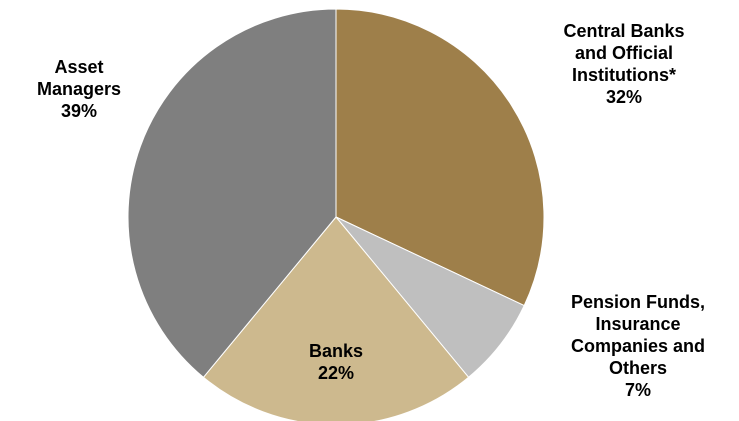 Image resolution: width=739 pixels, height=421 pixels. What do you see at coordinates (623, 75) in the screenshot?
I see `slice-label-line: Institutions*` at bounding box center [623, 75].